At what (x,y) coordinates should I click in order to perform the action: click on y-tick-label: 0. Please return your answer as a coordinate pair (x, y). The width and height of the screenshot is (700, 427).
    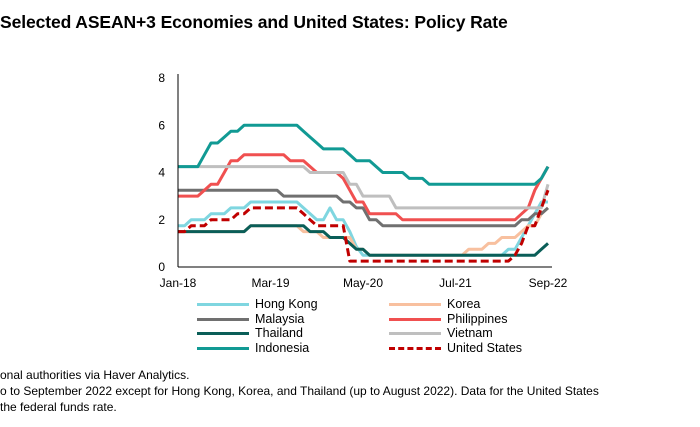
    Looking at the image, I should click on (161, 267).